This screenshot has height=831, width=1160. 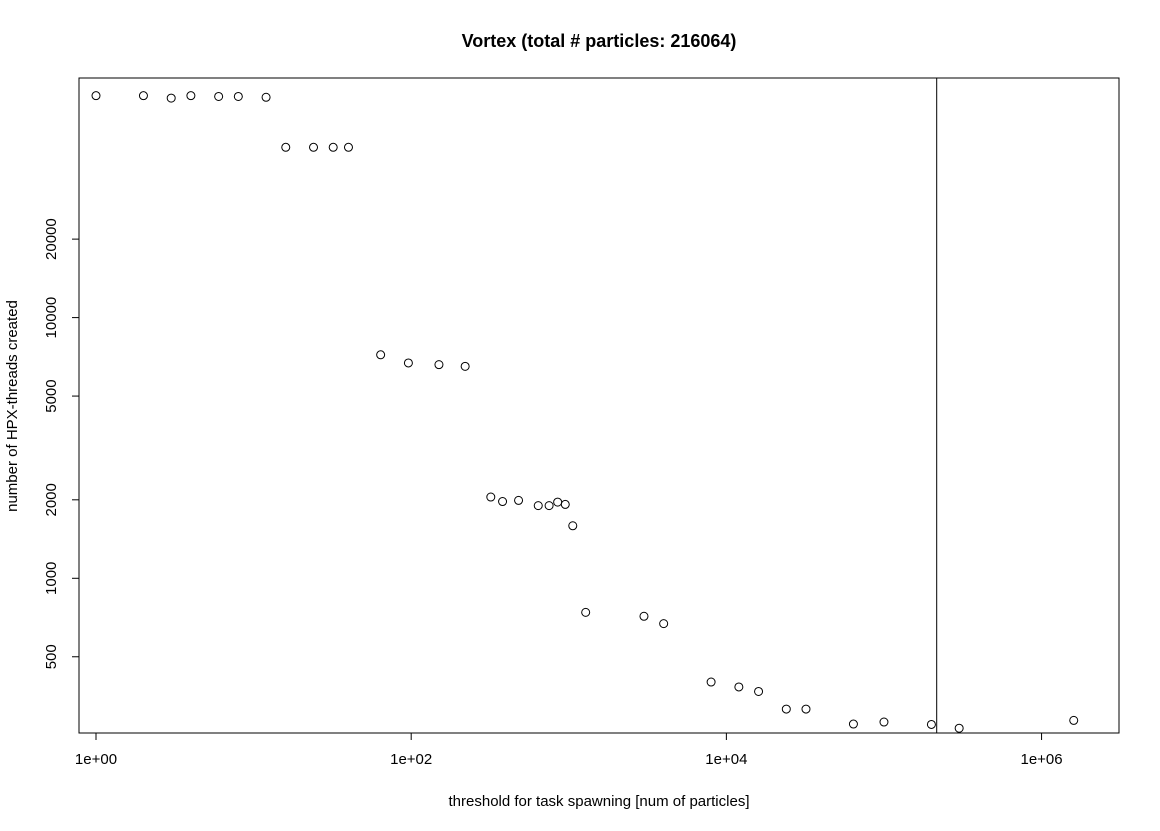 I want to click on y-tick-label: 500, so click(x=51, y=656).